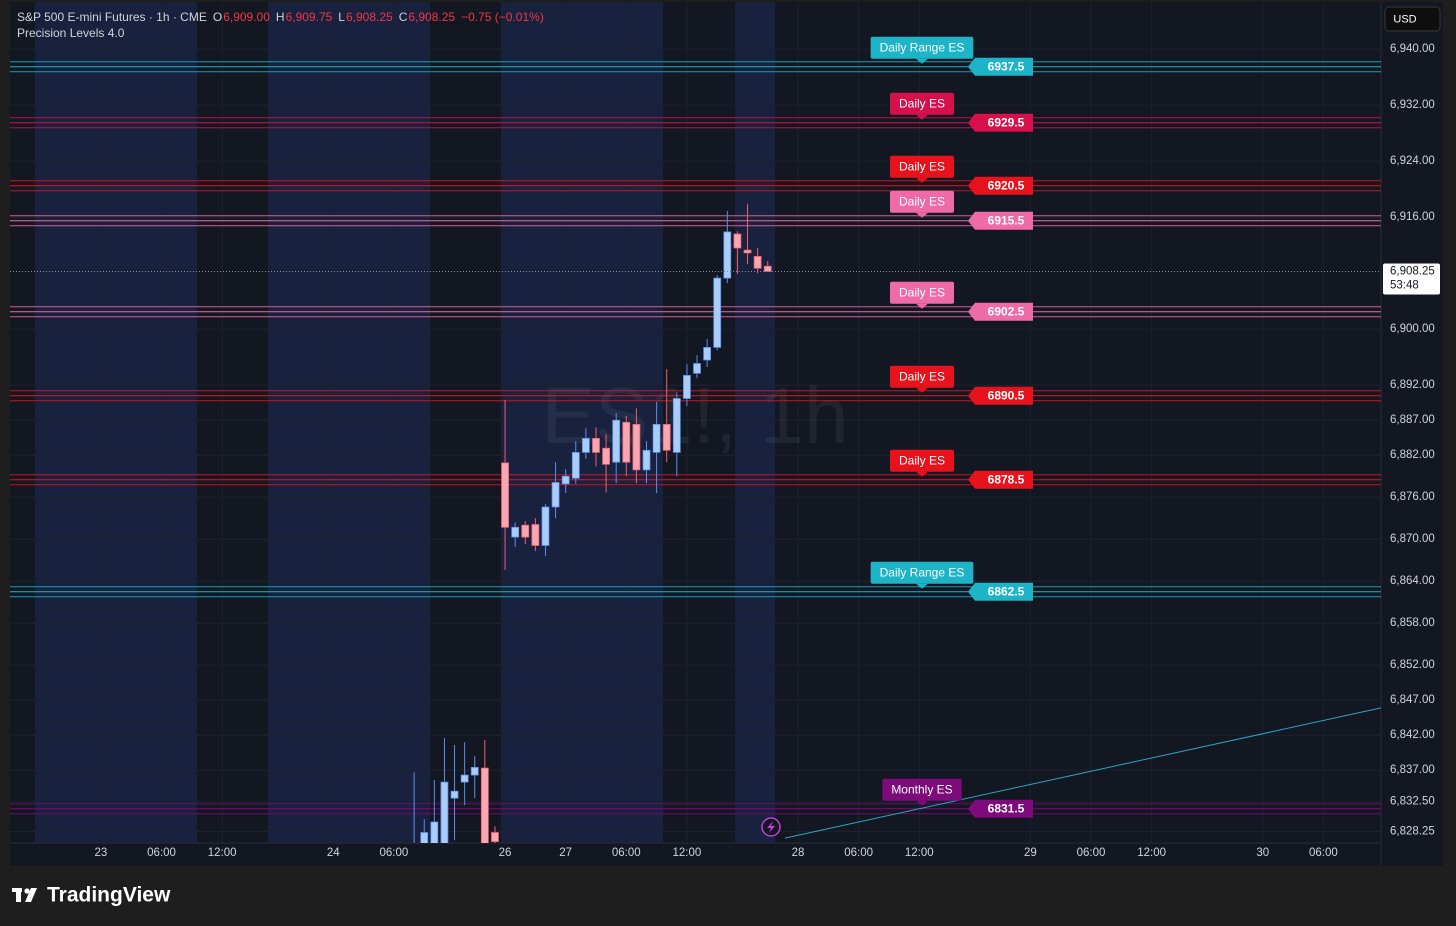  Describe the element at coordinates (771, 827) in the screenshot. I see `lightning-icon` at that location.